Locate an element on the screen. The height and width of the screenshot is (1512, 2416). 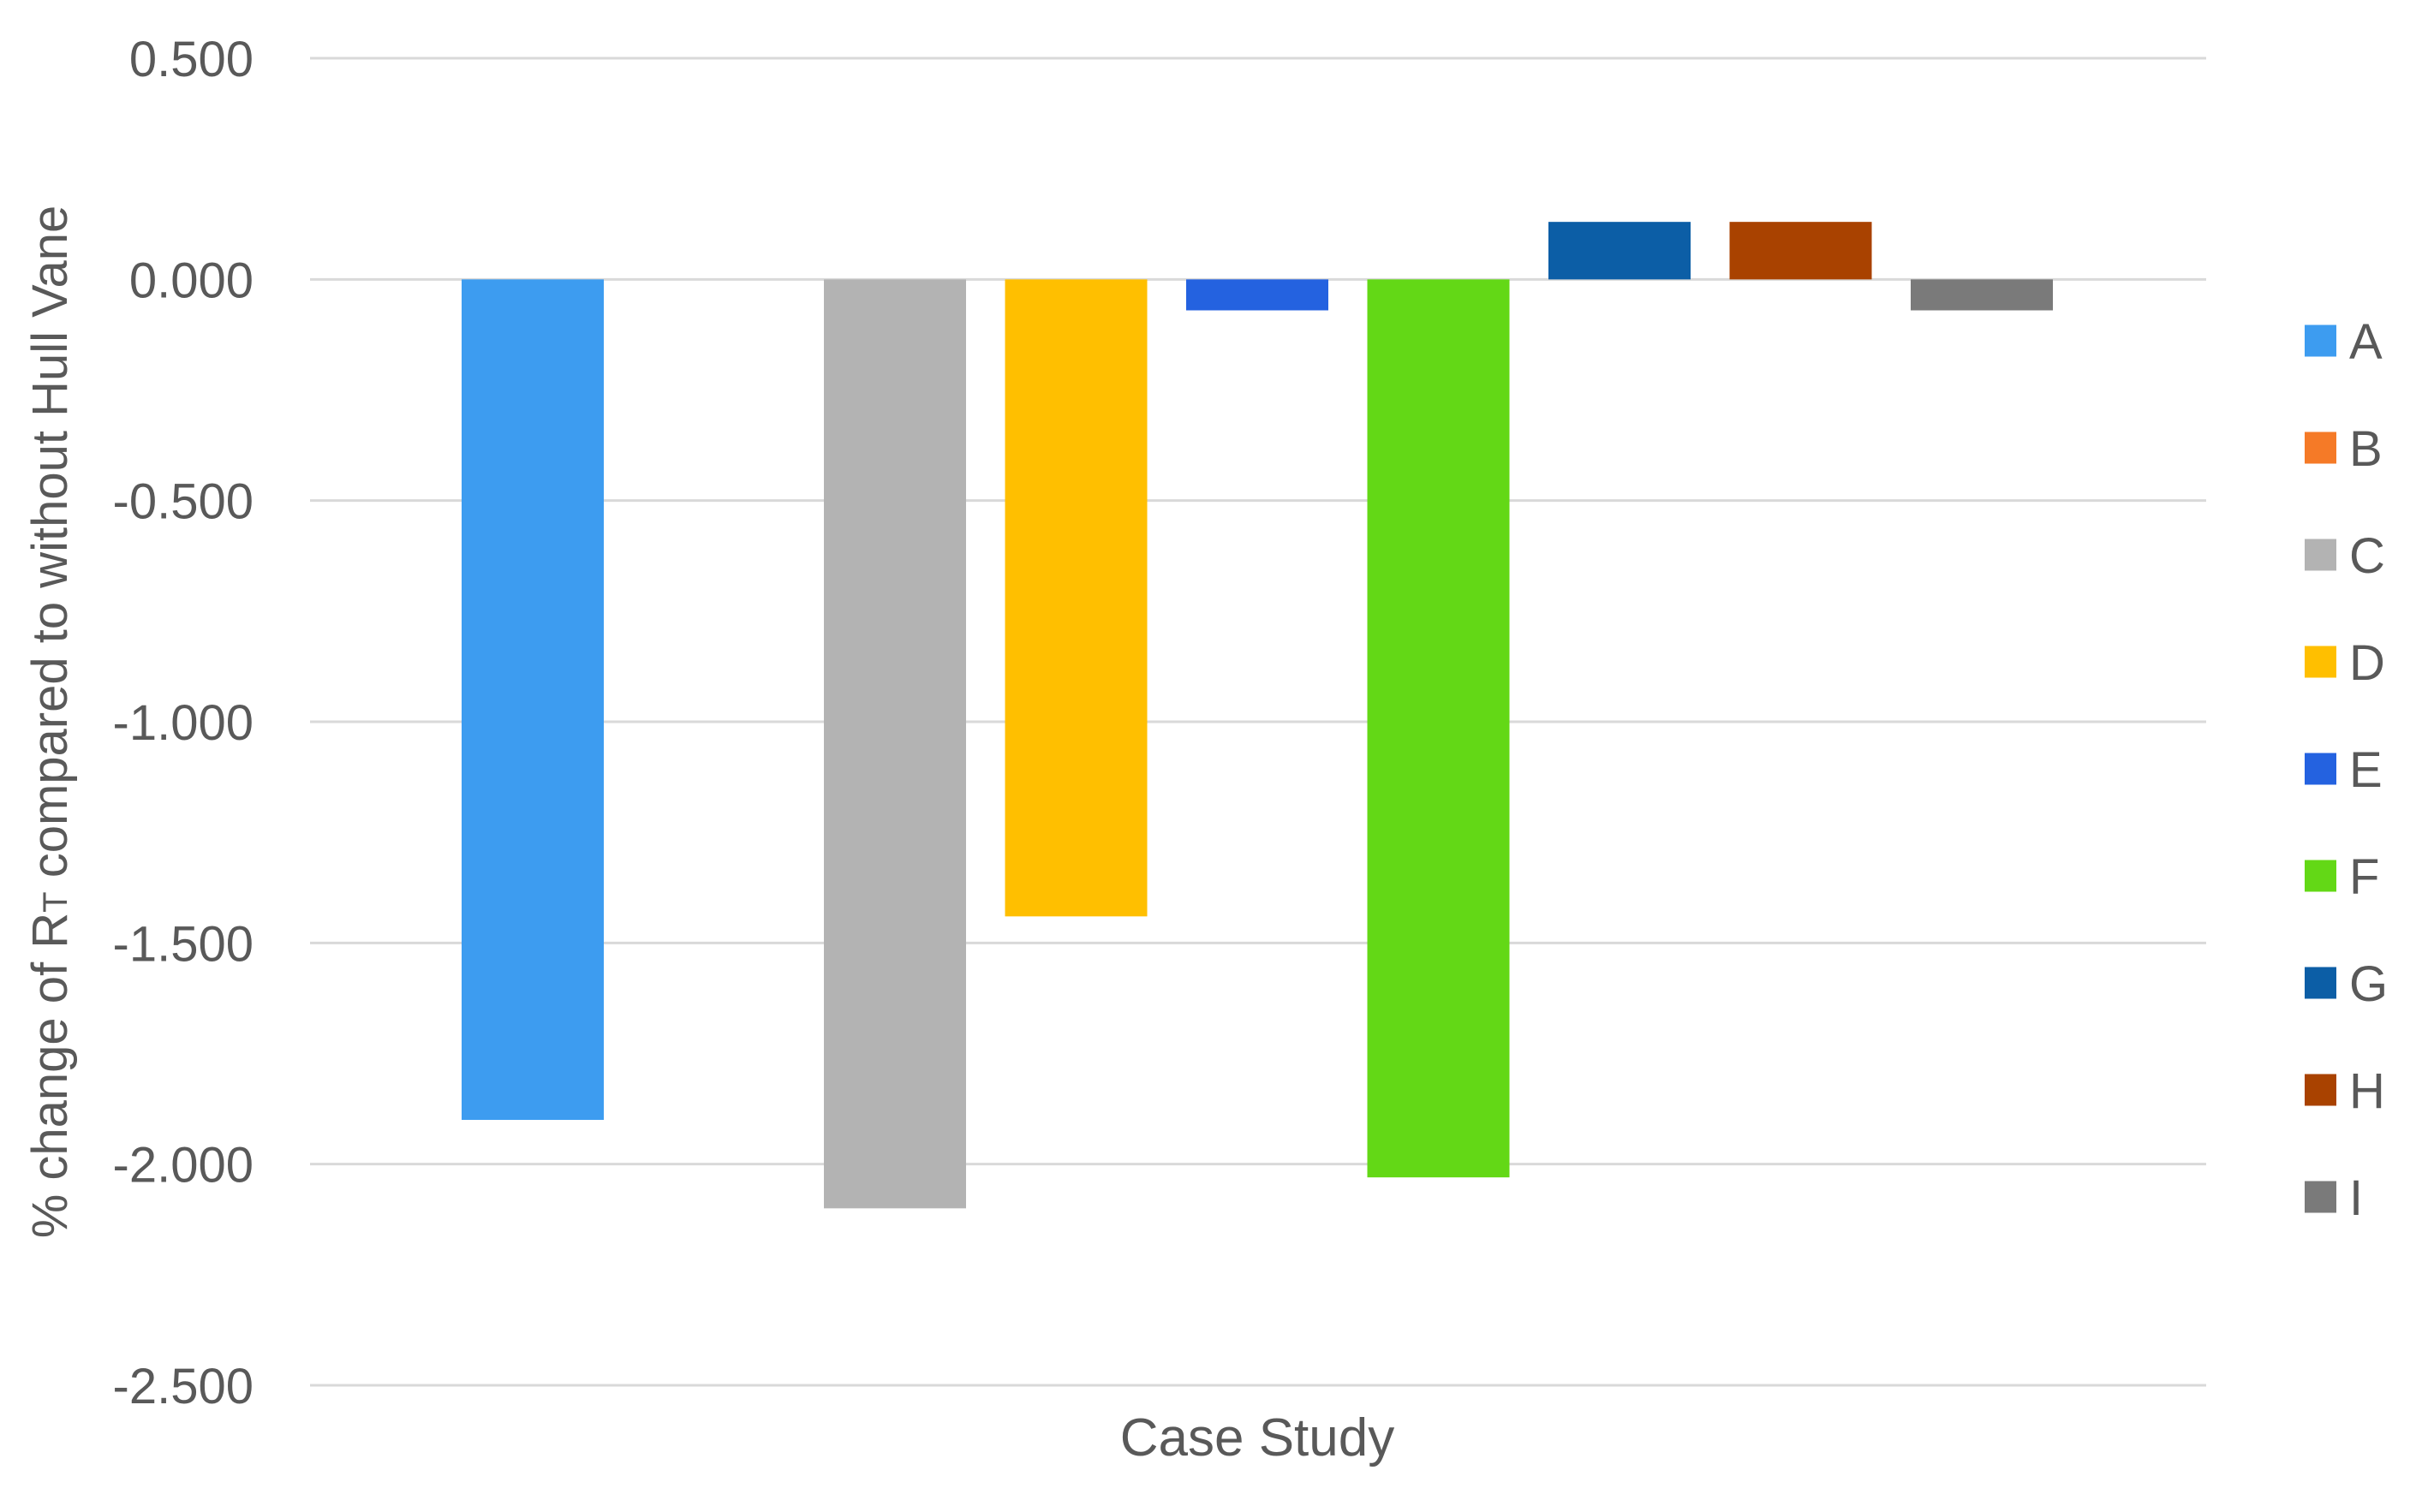
y-tick-label: 0.000 is located at coordinates (191, 280).